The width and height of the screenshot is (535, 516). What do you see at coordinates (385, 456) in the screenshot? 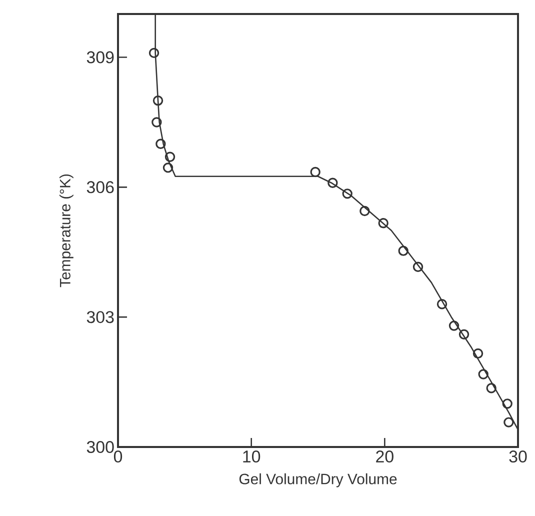
I see `x-tick-label: 20` at bounding box center [385, 456].